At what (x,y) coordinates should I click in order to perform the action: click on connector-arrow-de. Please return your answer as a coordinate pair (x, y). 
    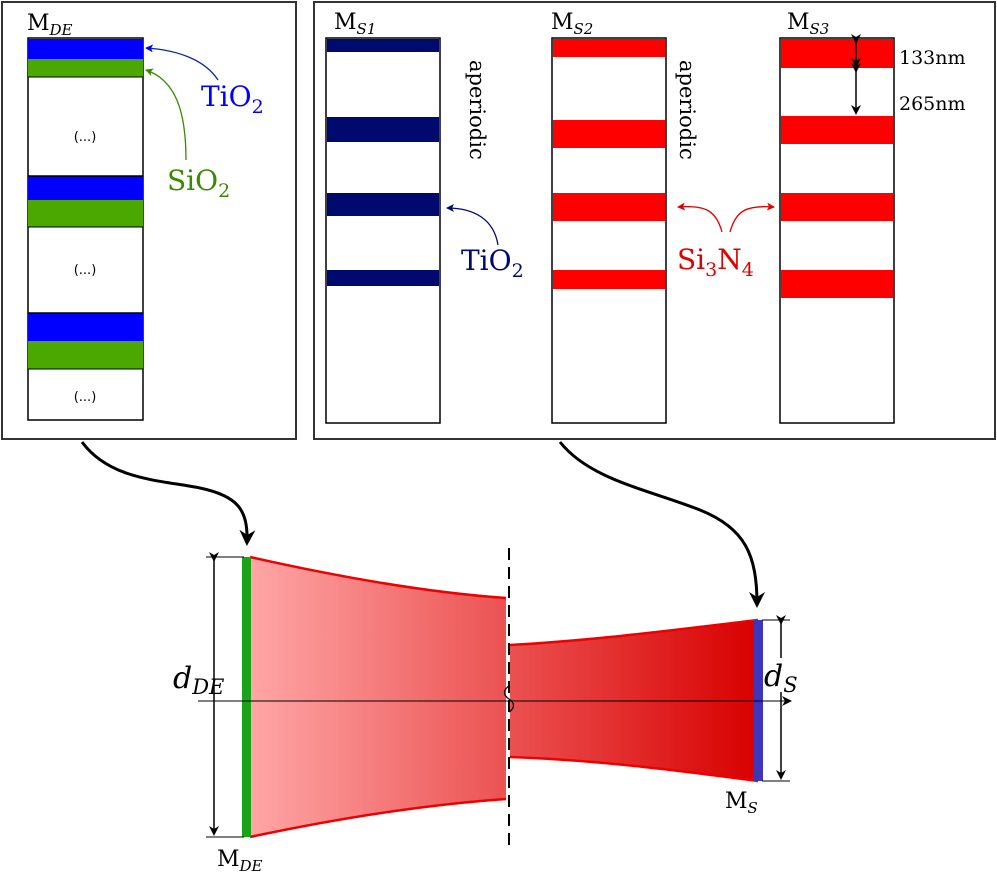
    Looking at the image, I should click on (168, 493).